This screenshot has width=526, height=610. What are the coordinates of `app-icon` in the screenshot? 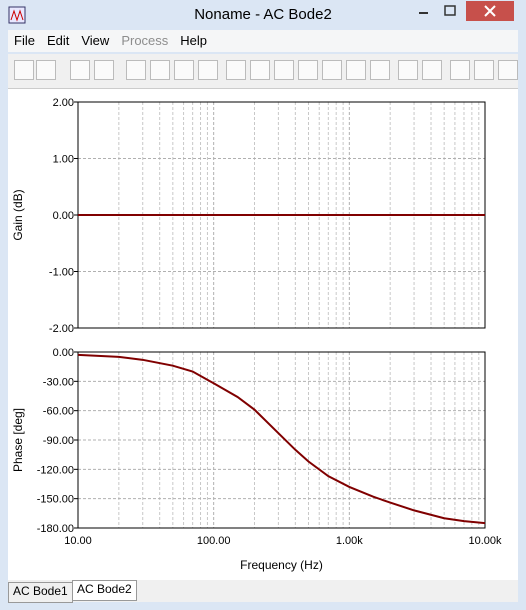 It's located at (17, 15).